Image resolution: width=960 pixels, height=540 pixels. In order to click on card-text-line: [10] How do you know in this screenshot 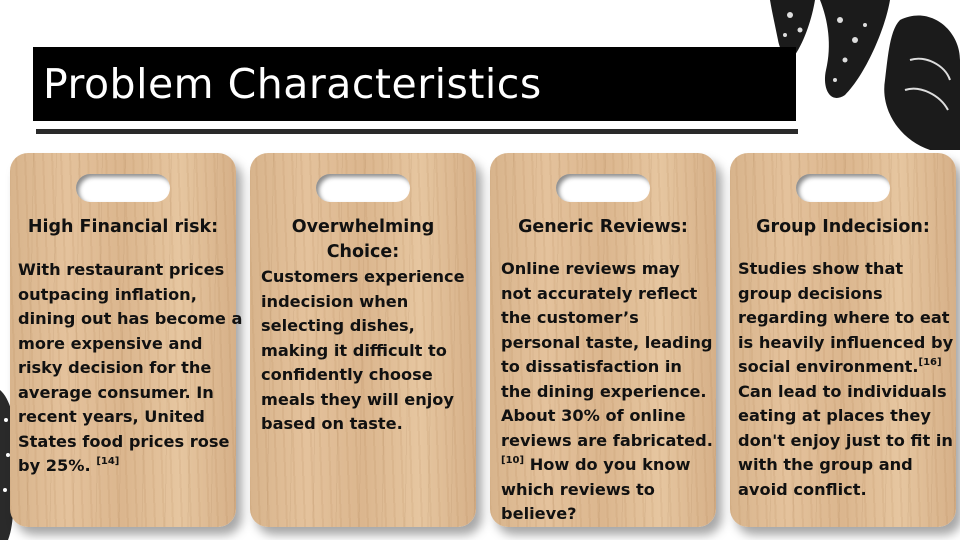, I will do `click(607, 465)`.